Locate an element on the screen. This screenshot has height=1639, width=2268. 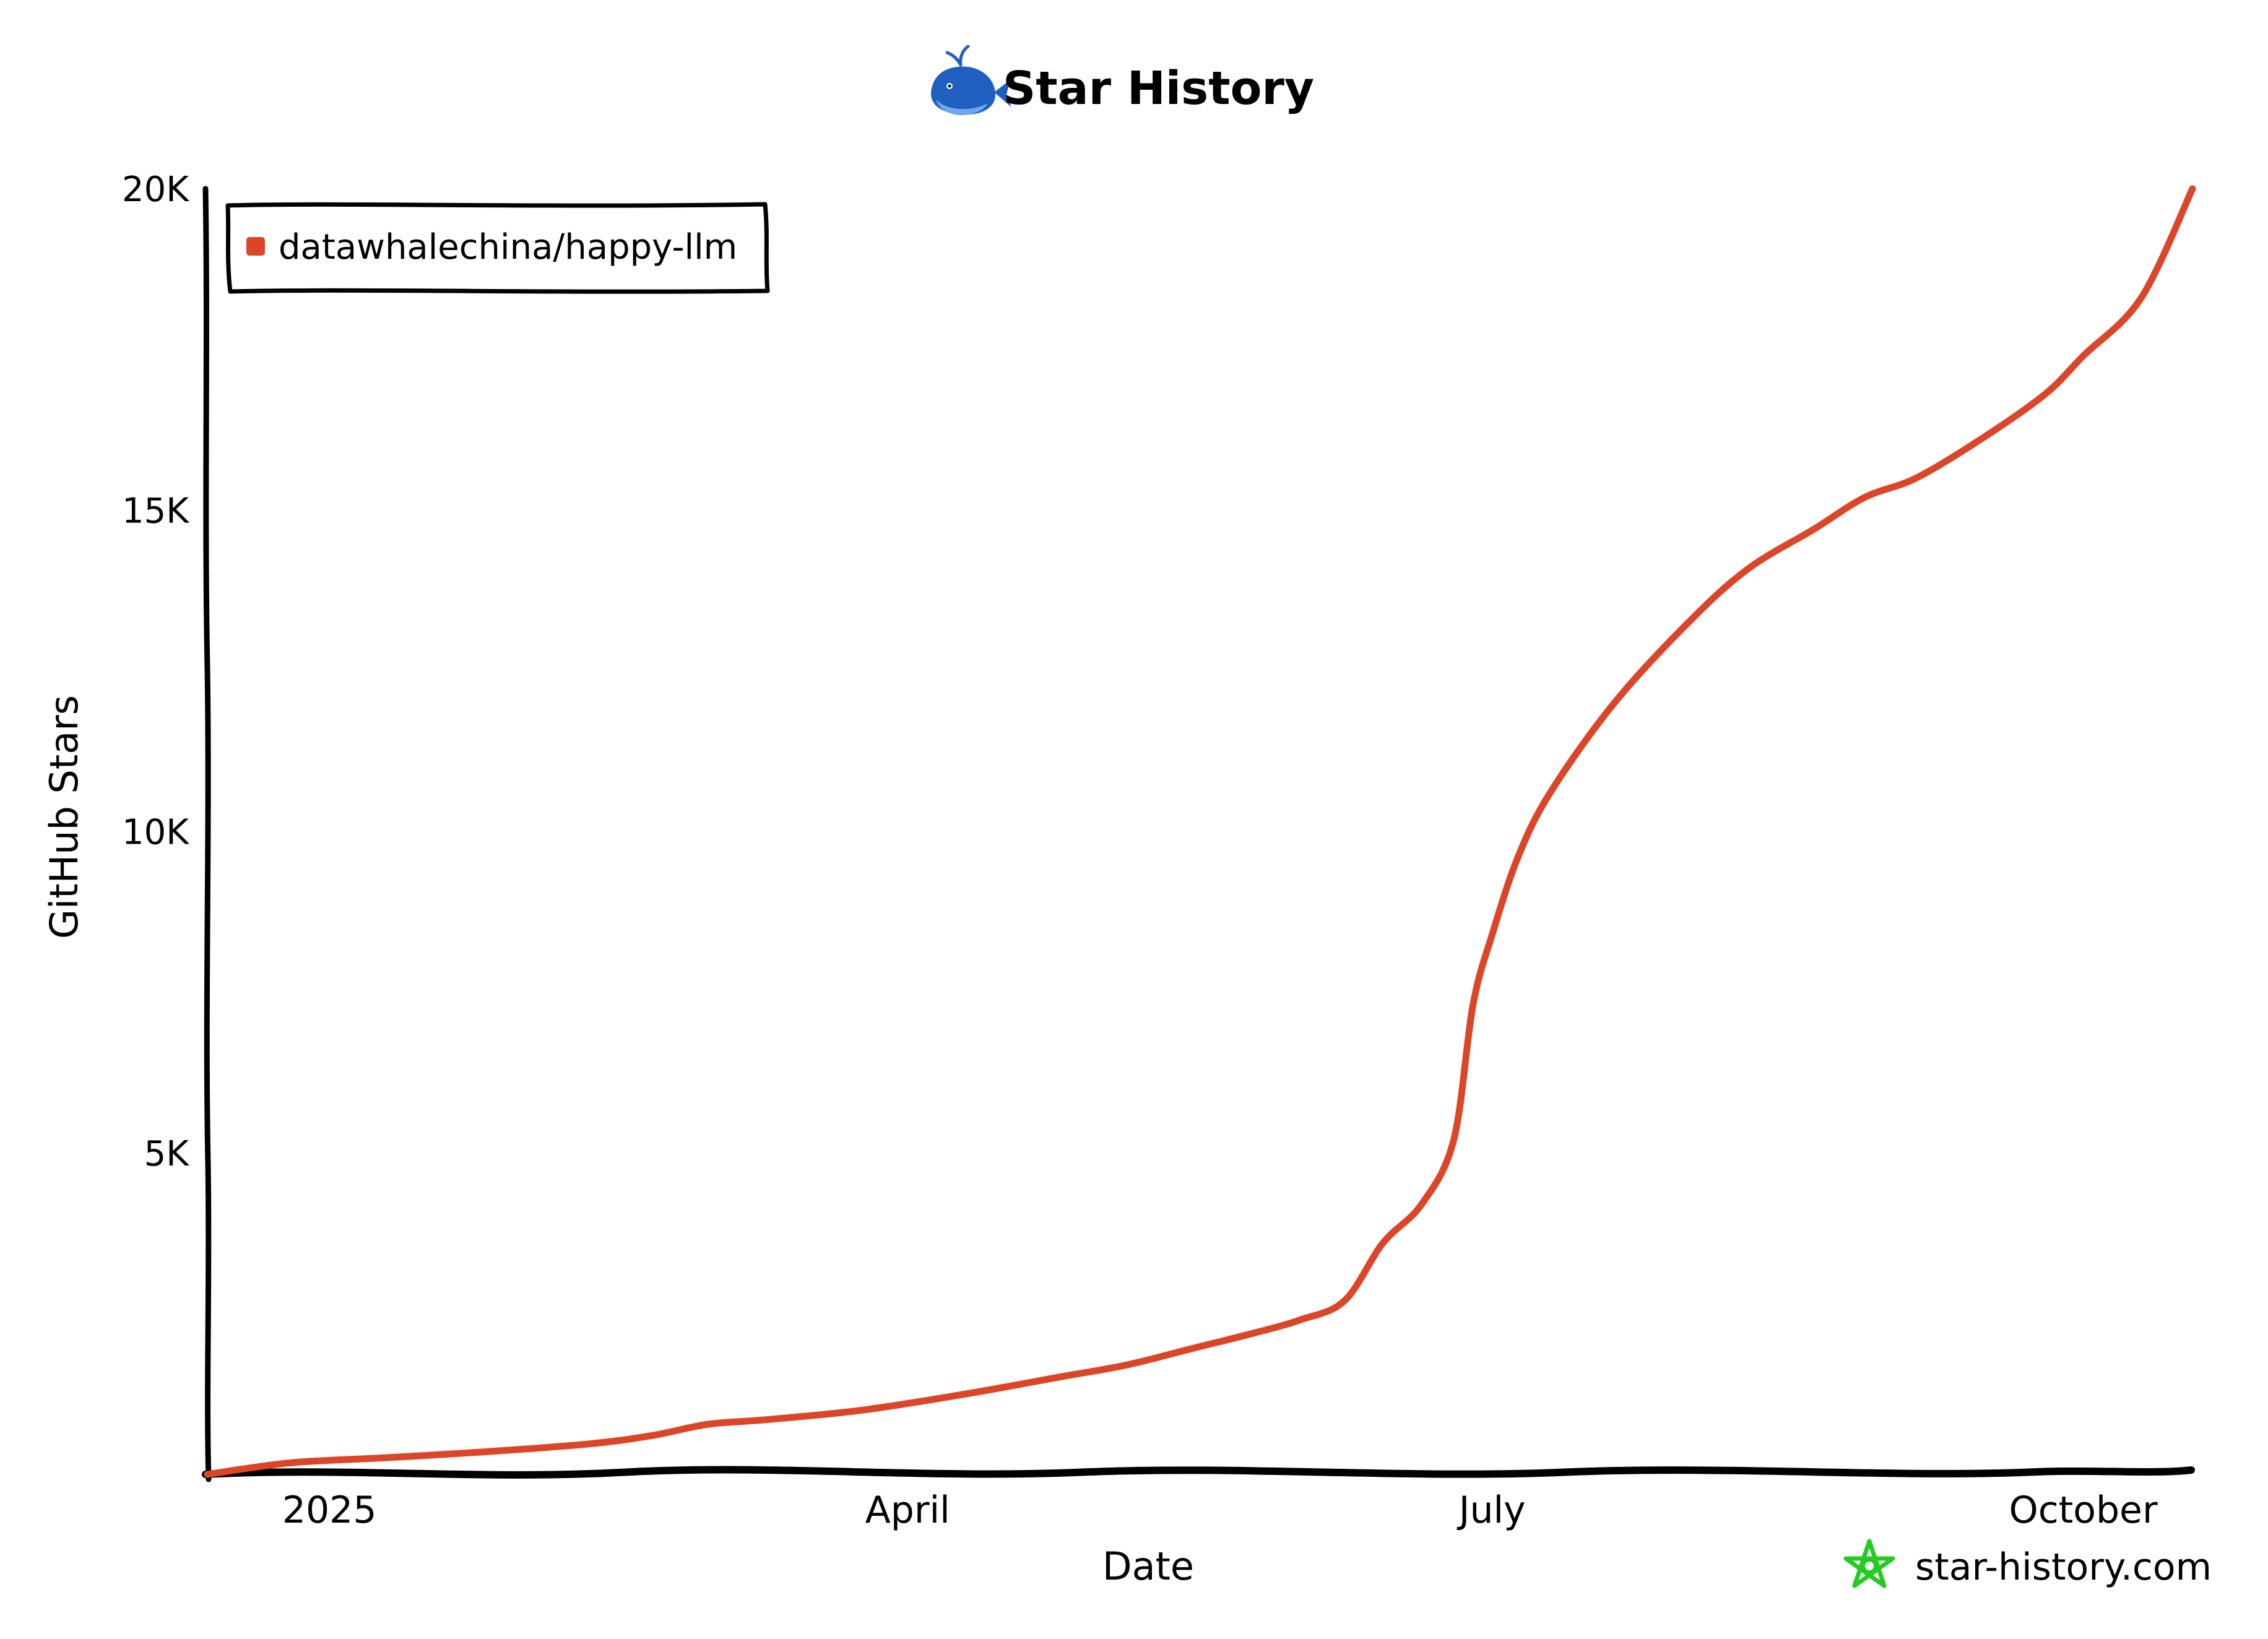
legend: datawhalechina/happy-llm is located at coordinates (497, 248).